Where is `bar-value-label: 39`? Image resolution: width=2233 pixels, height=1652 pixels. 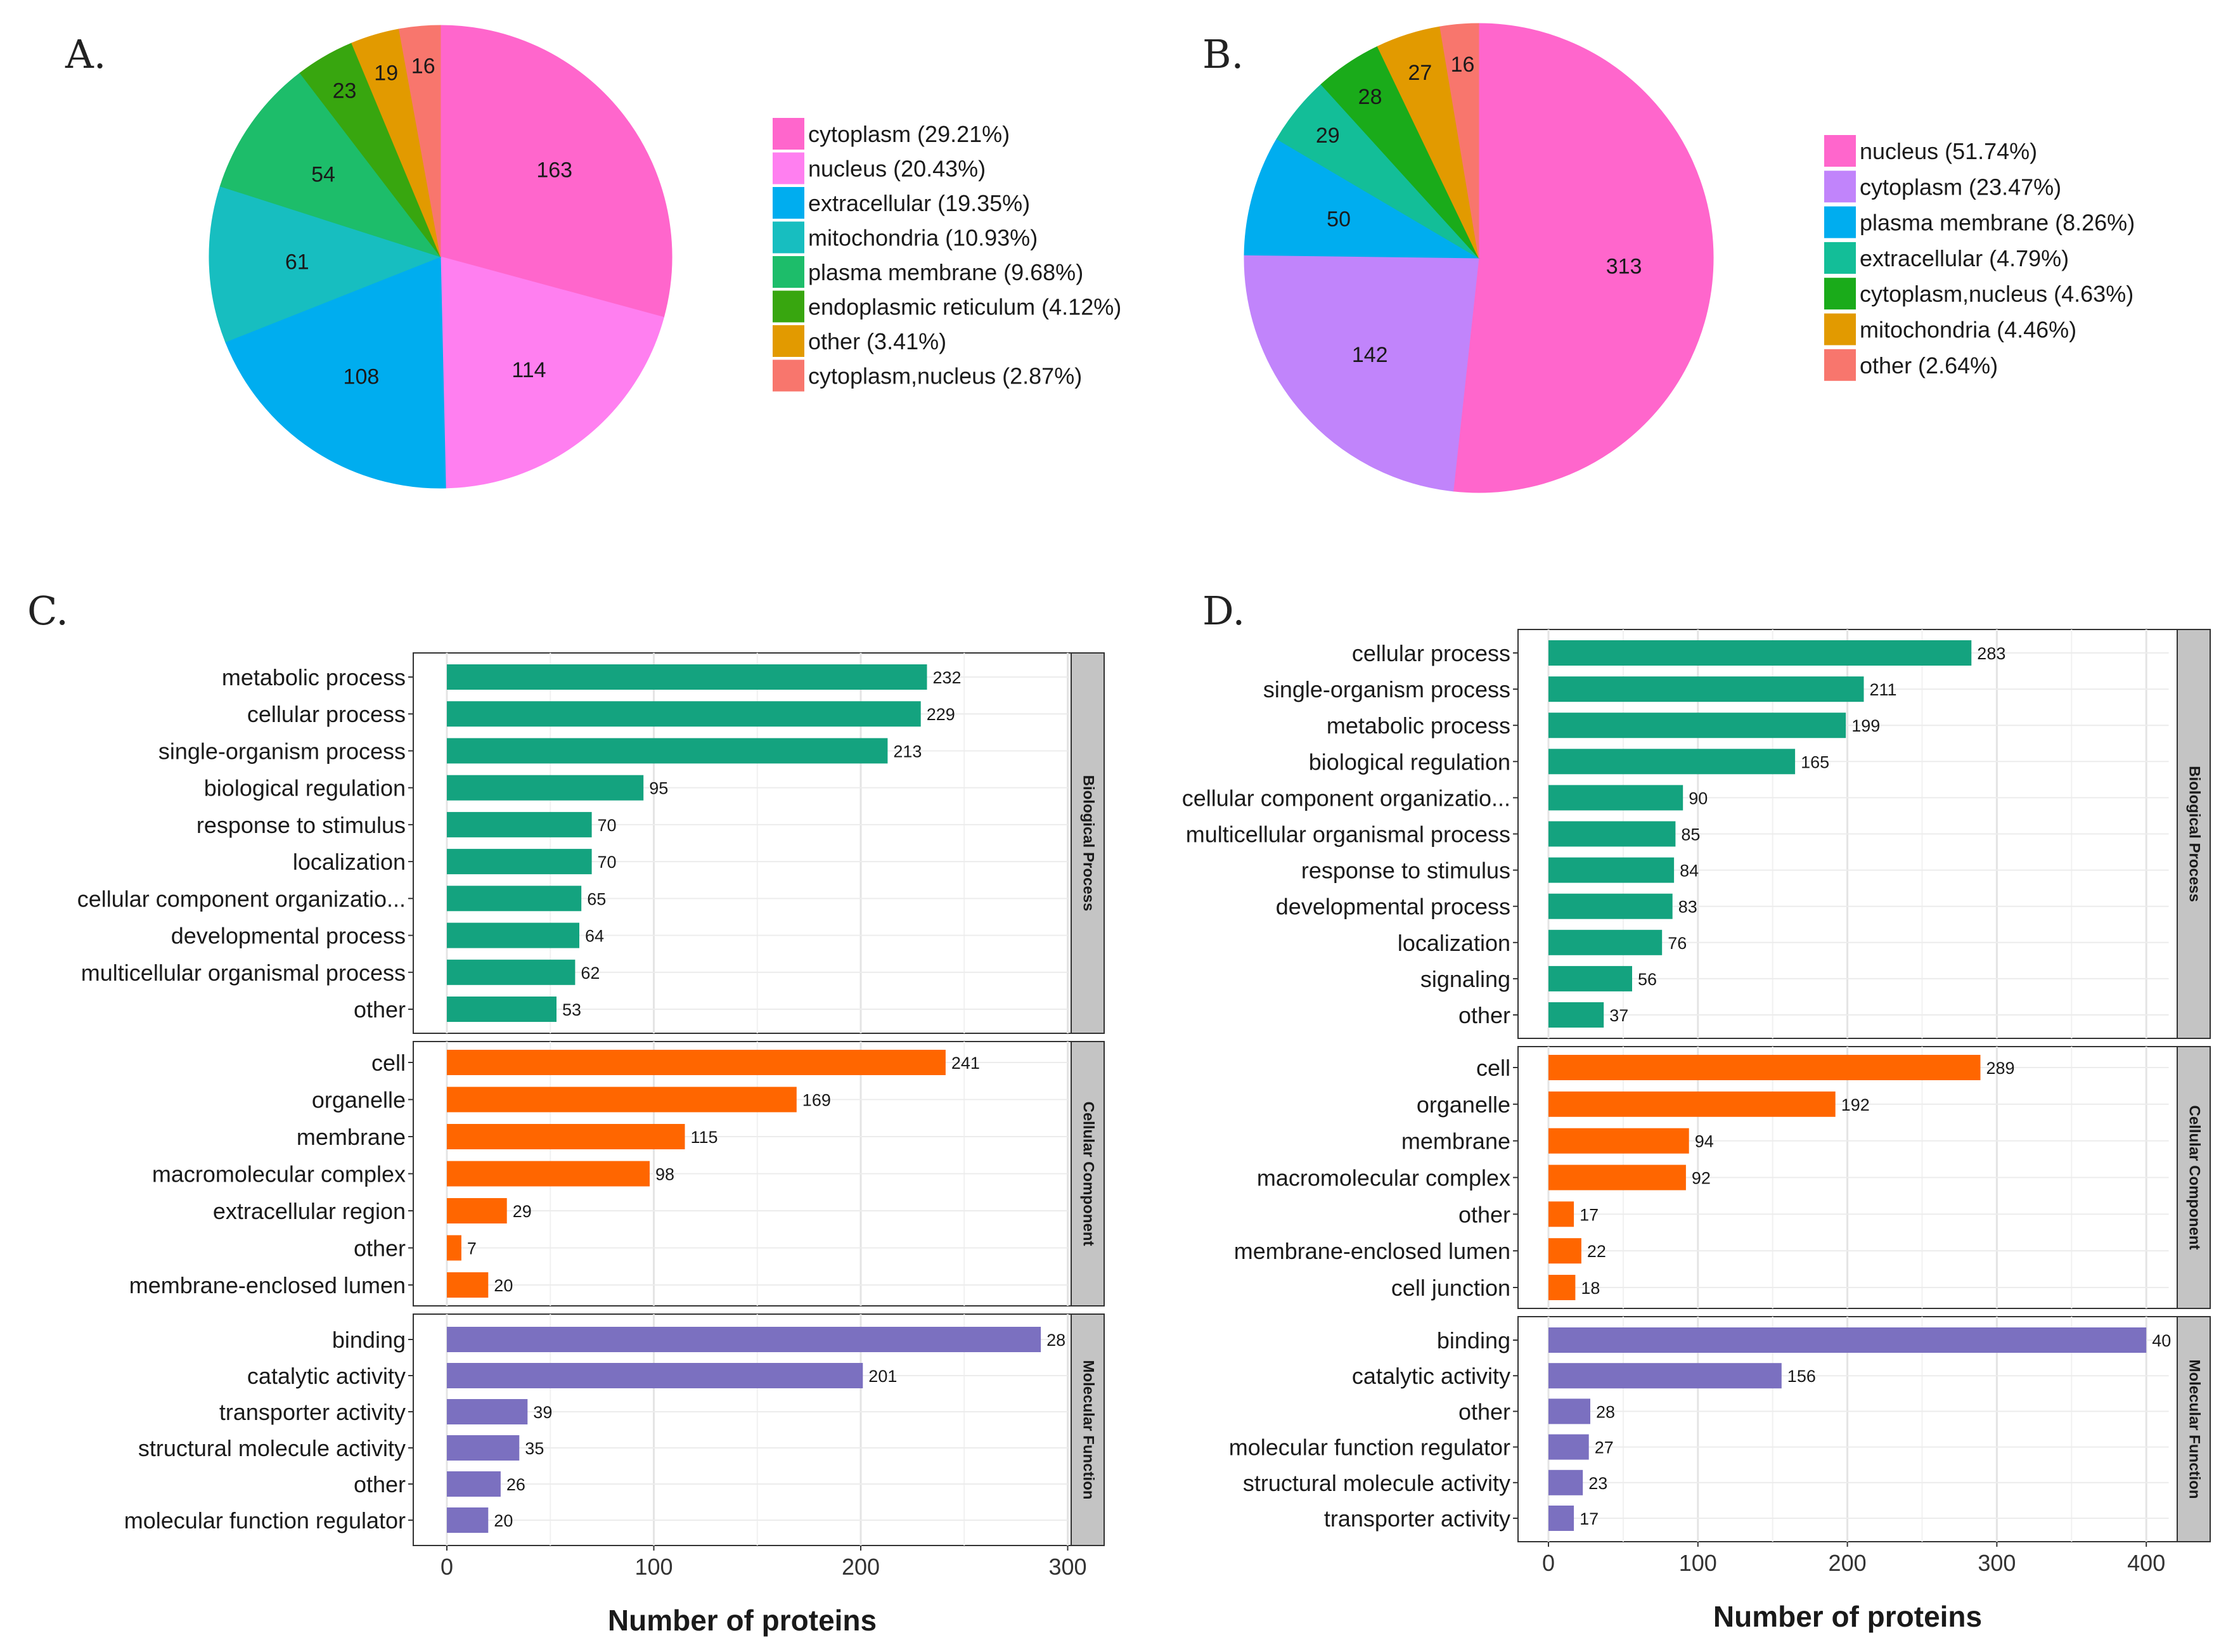 bar-value-label: 39 is located at coordinates (542, 1412).